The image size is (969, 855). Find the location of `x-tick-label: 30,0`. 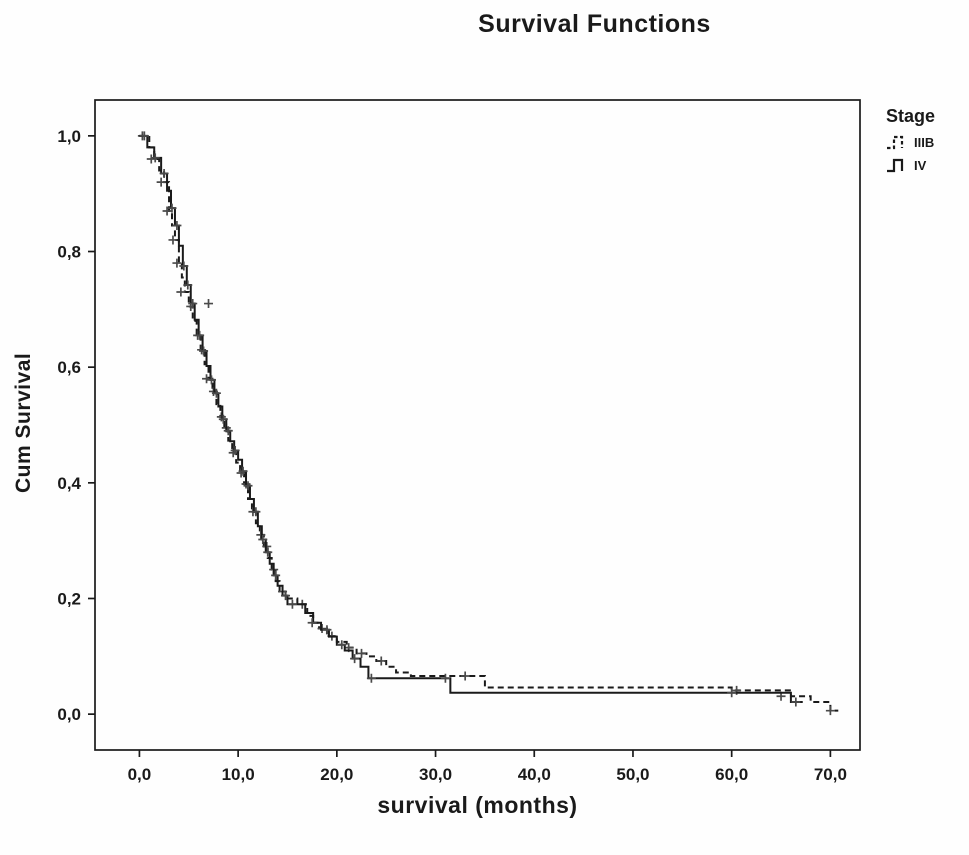

x-tick-label: 30,0 is located at coordinates (435, 774).